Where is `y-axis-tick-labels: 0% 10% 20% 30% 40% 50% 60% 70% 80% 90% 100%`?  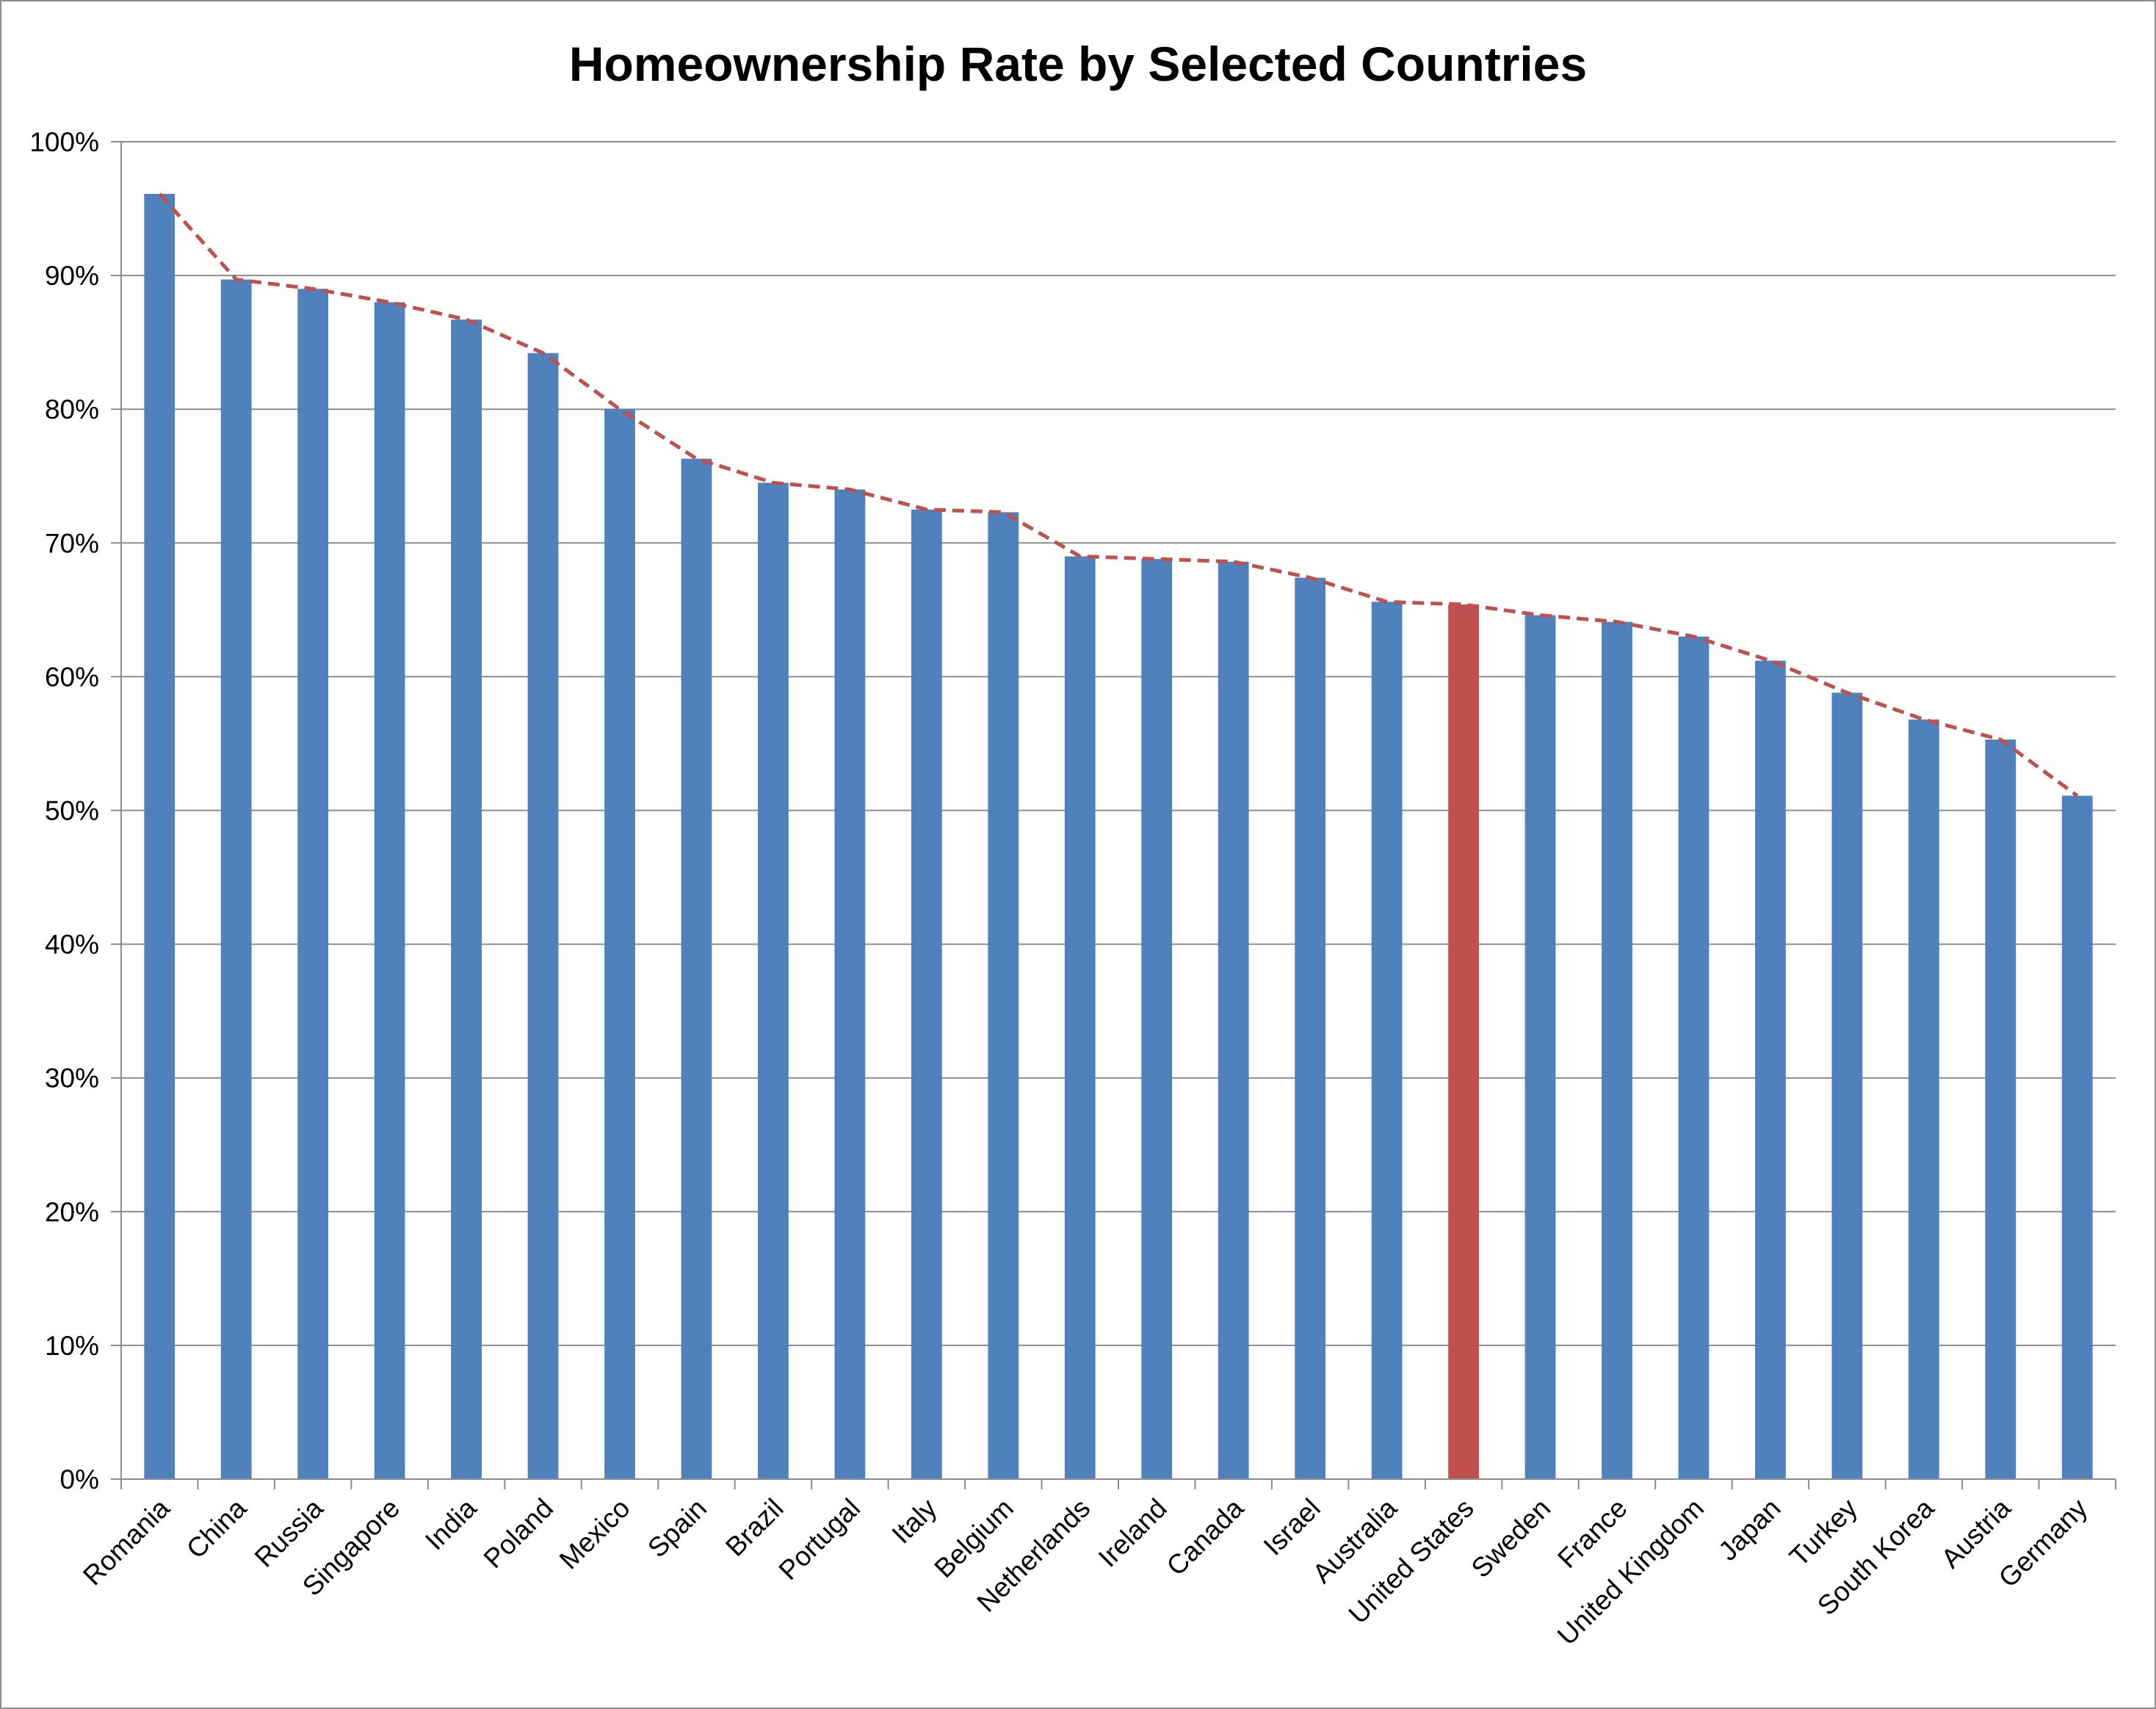 y-axis-tick-labels: 0% 10% 20% 30% 40% 50% 60% 70% 80% 90% 100% is located at coordinates (75, 811).